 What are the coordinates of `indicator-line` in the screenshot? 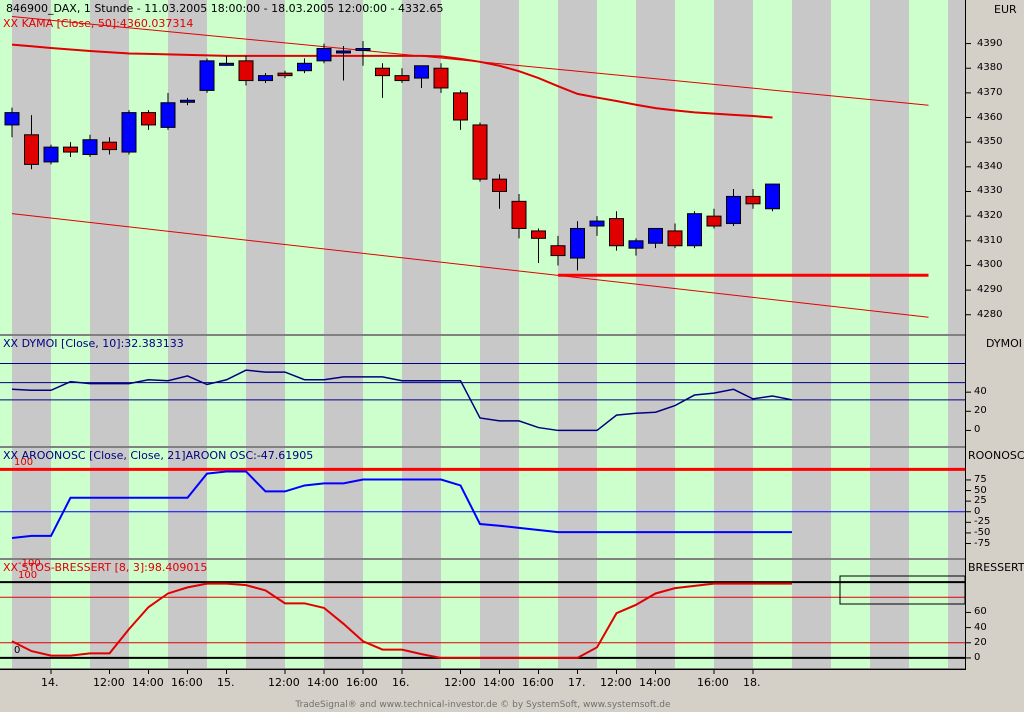 It's located at (401, 620).